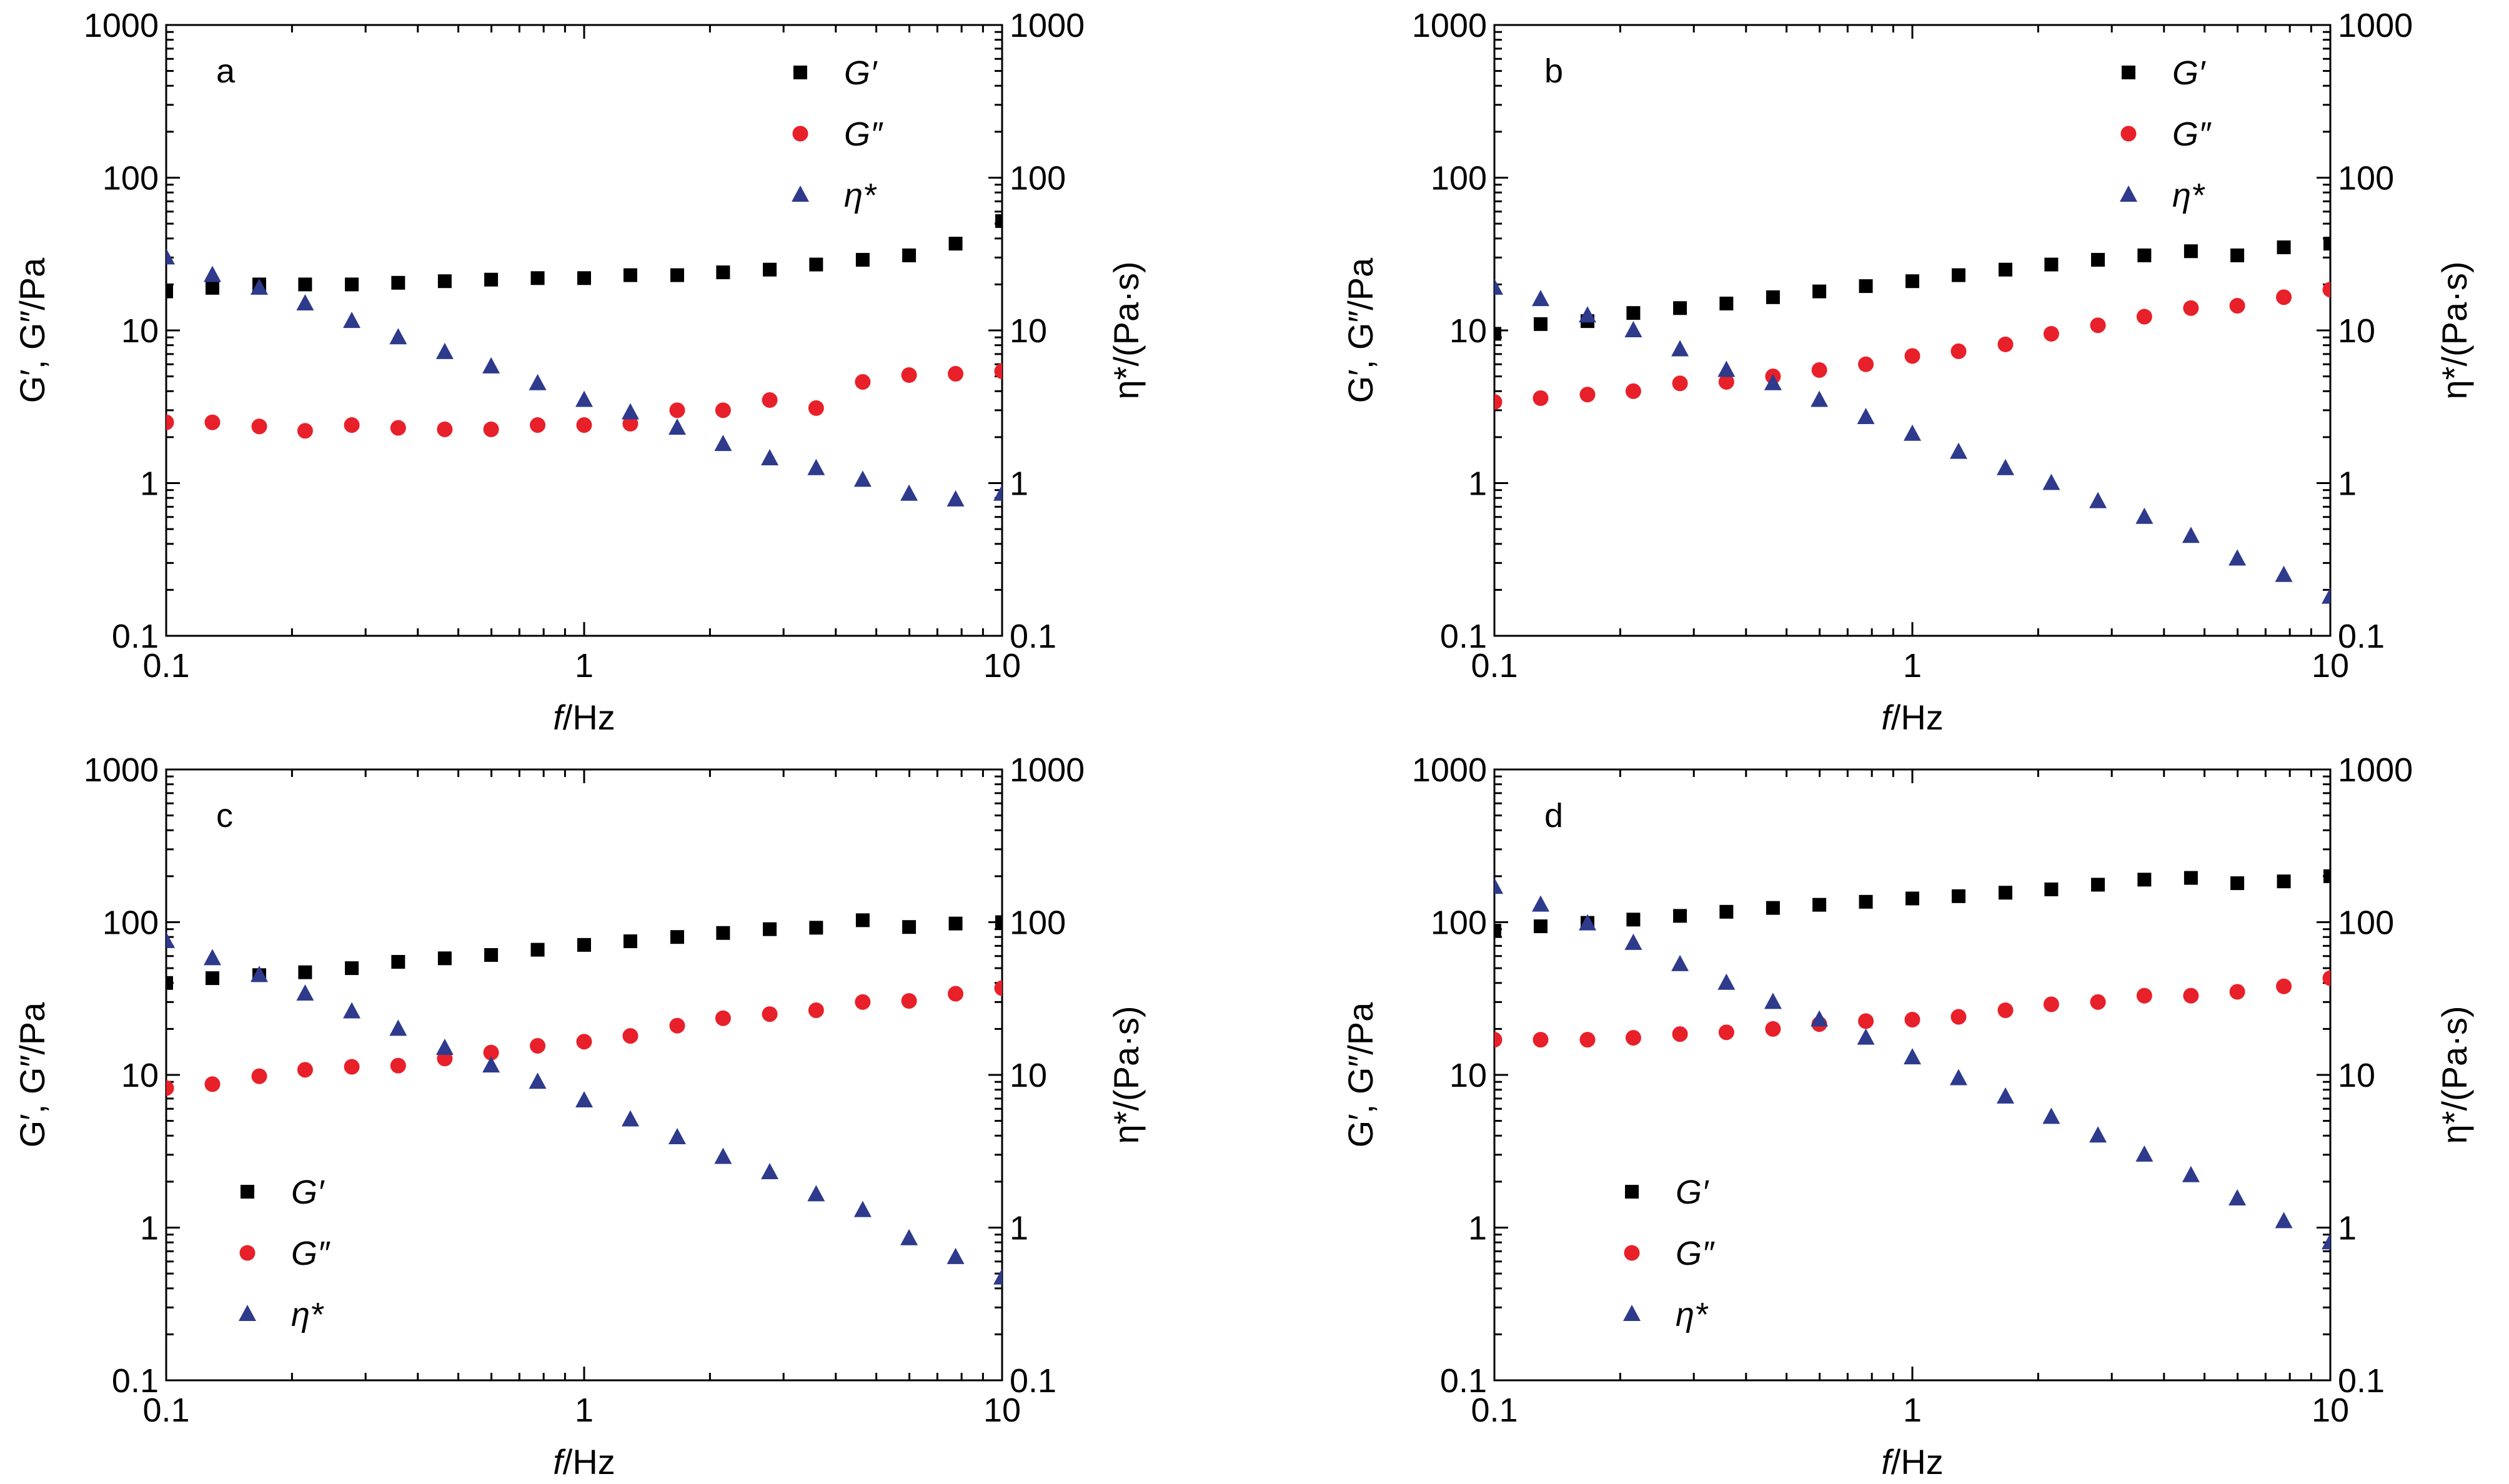  What do you see at coordinates (1553, 71) in the screenshot?
I see `panel-label: b` at bounding box center [1553, 71].